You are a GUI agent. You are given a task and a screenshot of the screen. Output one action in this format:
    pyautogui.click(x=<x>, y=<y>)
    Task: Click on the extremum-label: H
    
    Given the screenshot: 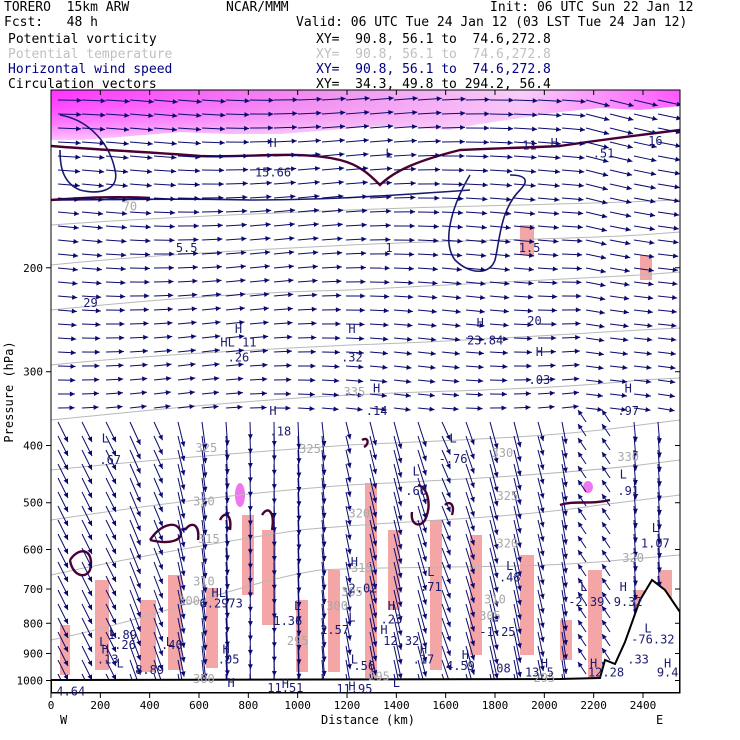 What is the action you would take?
    pyautogui.click(x=285, y=684)
    